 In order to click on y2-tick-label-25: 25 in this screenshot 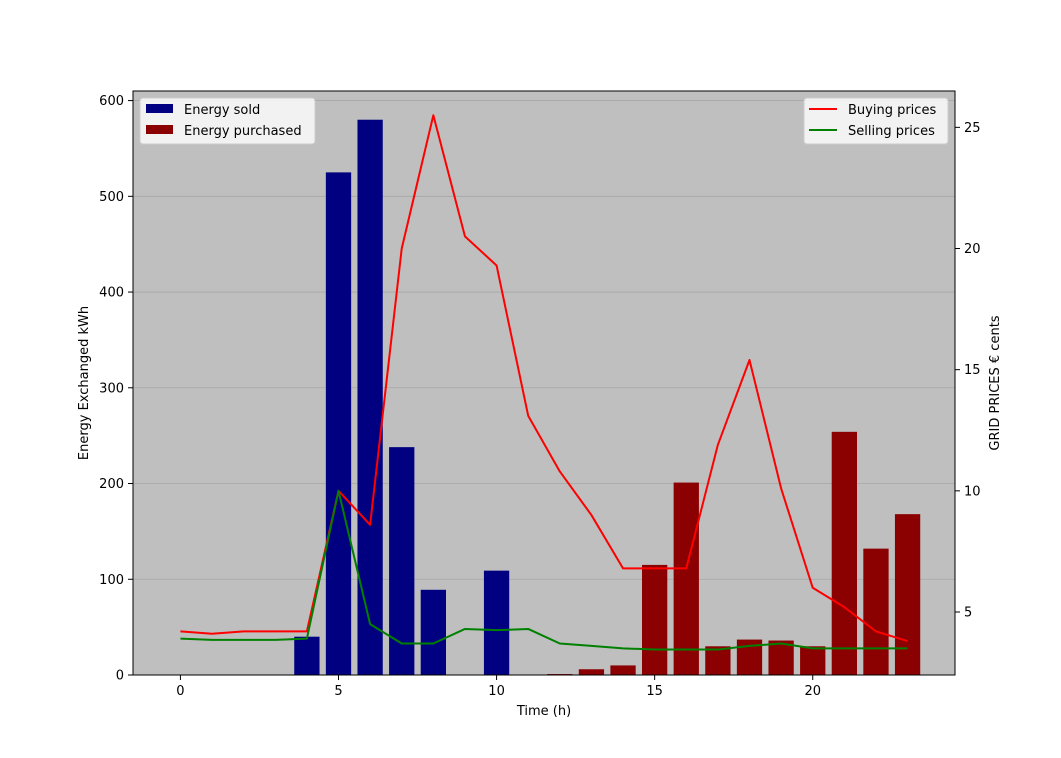, I will do `click(972, 128)`.